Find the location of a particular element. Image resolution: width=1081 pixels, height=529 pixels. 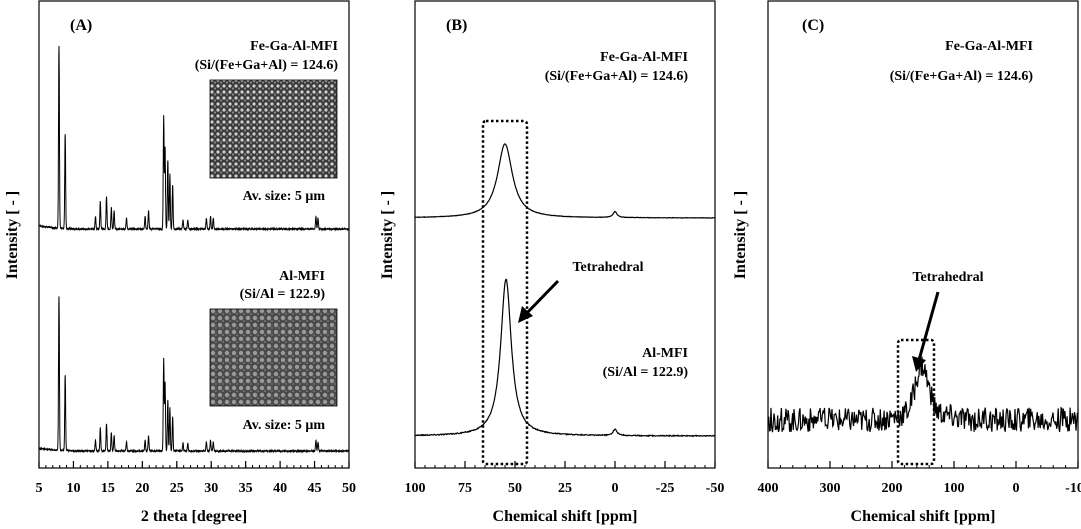

x-tick-label: -50 is located at coordinates (715, 488).